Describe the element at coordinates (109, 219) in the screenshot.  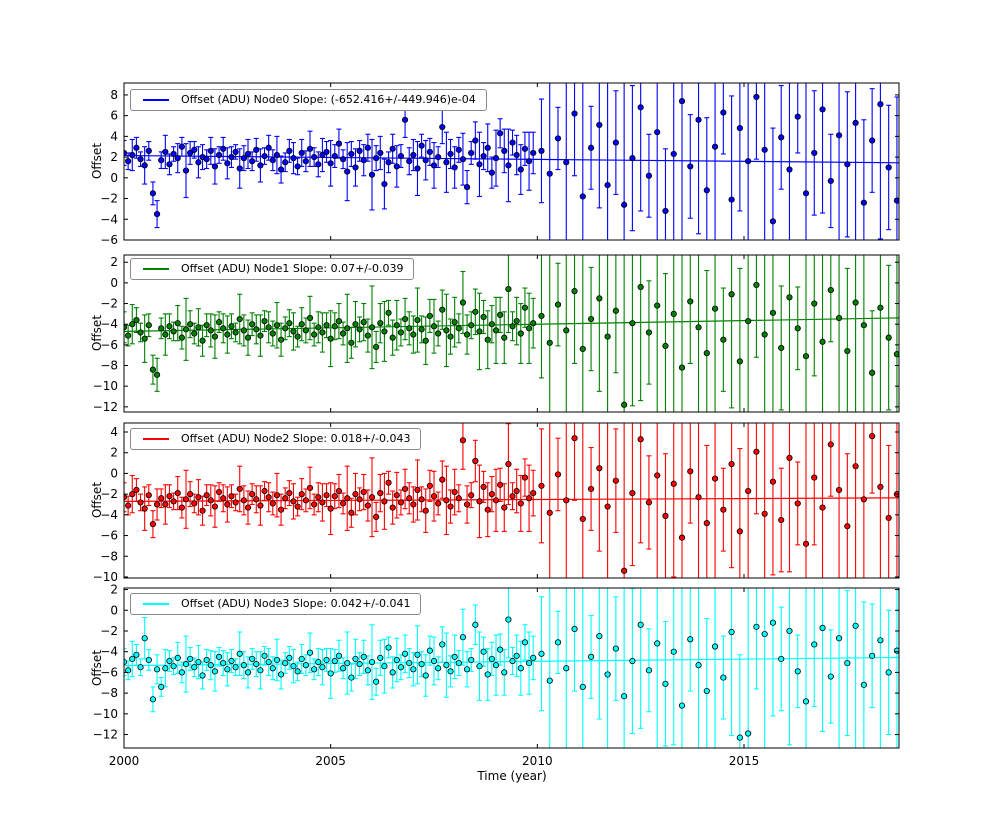
I see `y-tick-label: −4` at that location.